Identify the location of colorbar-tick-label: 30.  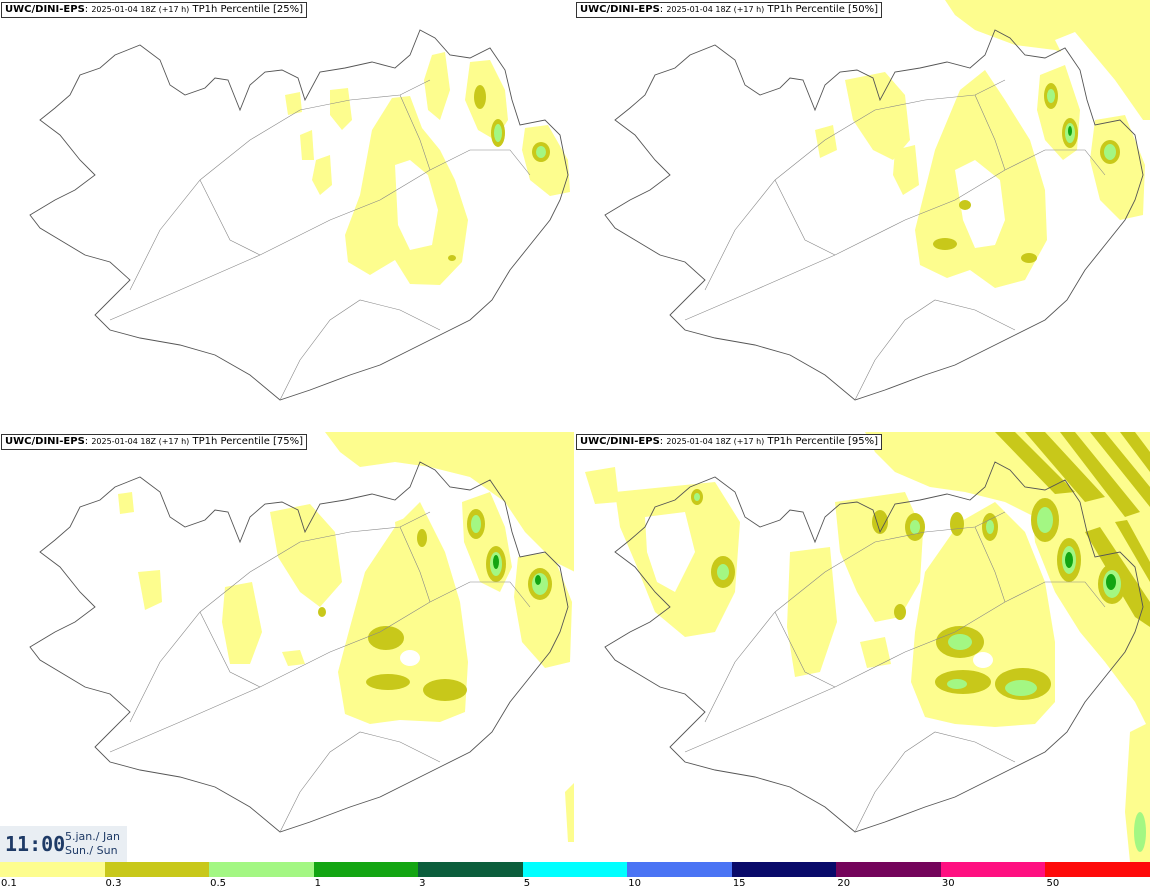
(948, 883).